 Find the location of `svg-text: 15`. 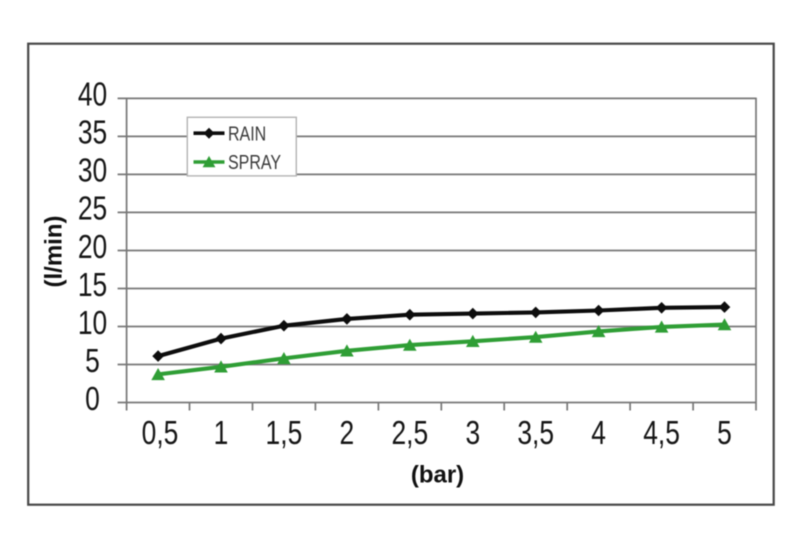

svg-text: 15 is located at coordinates (92, 285).